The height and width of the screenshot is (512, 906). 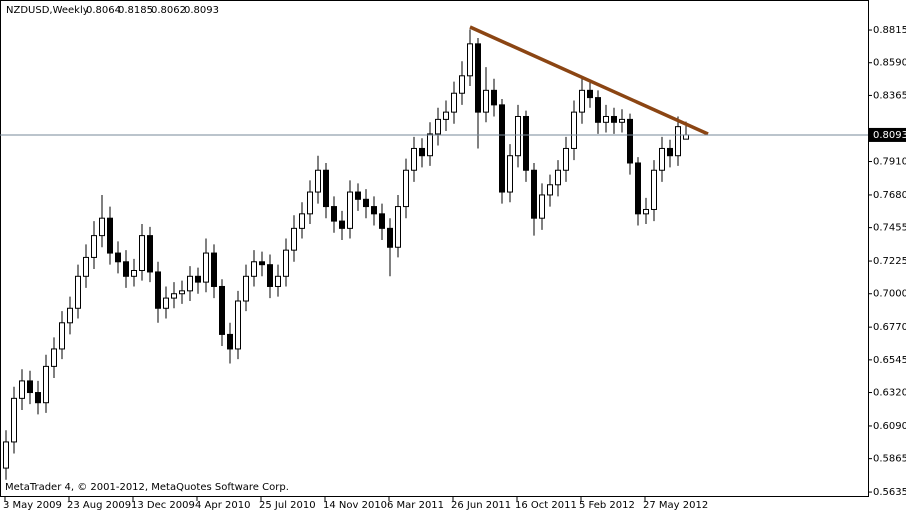 What do you see at coordinates (889, 426) in the screenshot?
I see `y-tick-label: 0.6090` at bounding box center [889, 426].